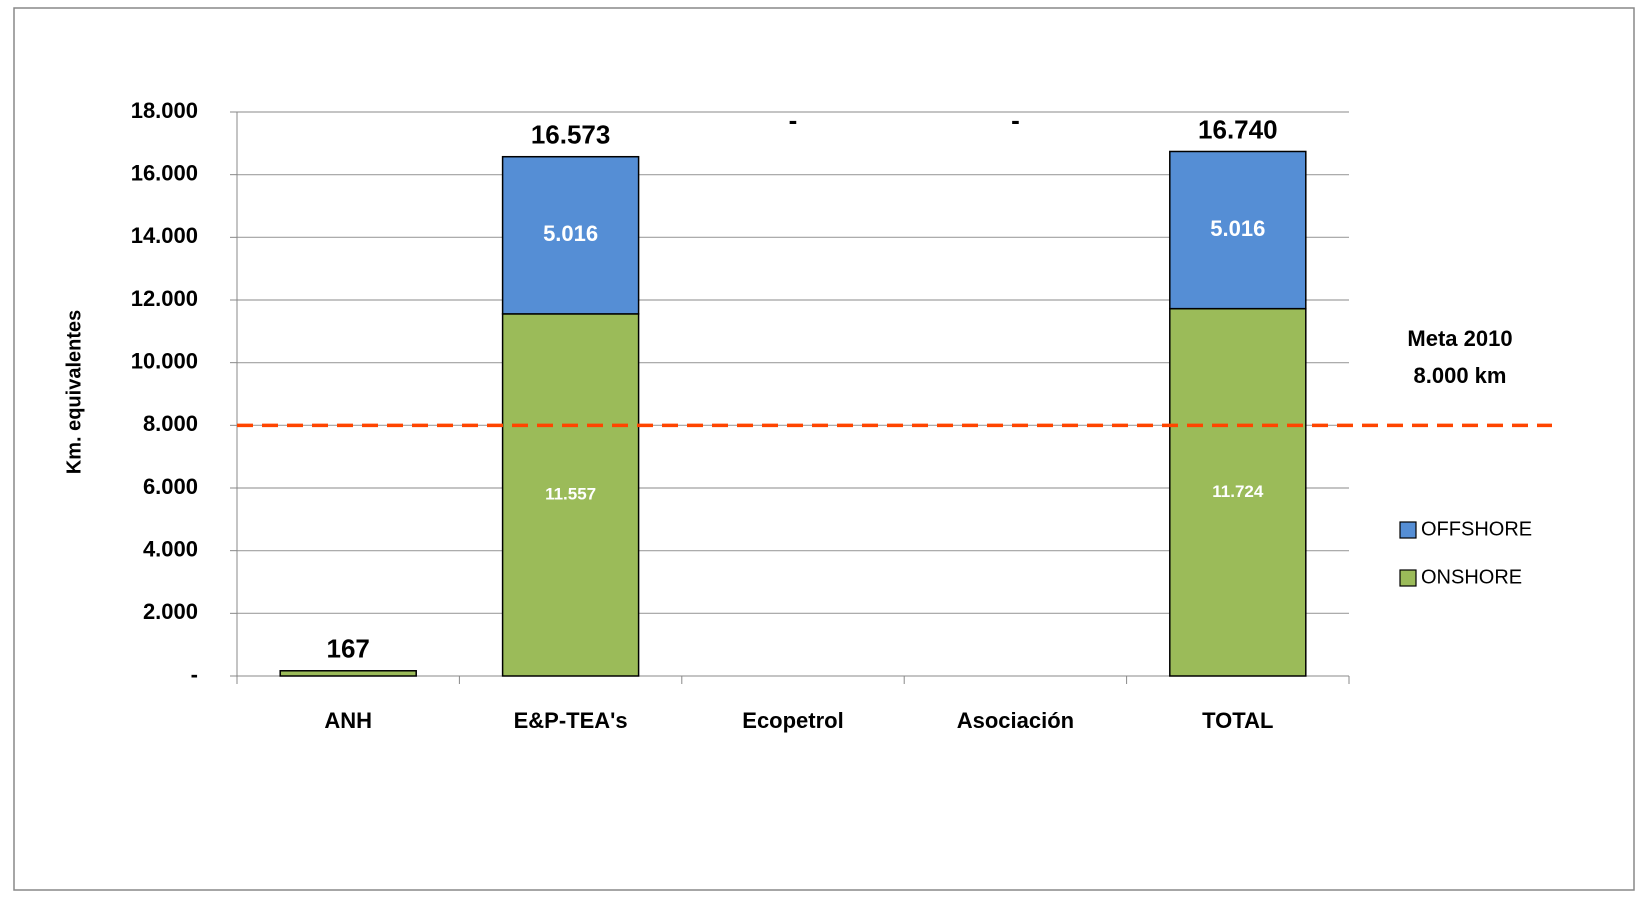 This screenshot has height=900, width=1638. I want to click on y-tick-label: 10.000, so click(164, 360).